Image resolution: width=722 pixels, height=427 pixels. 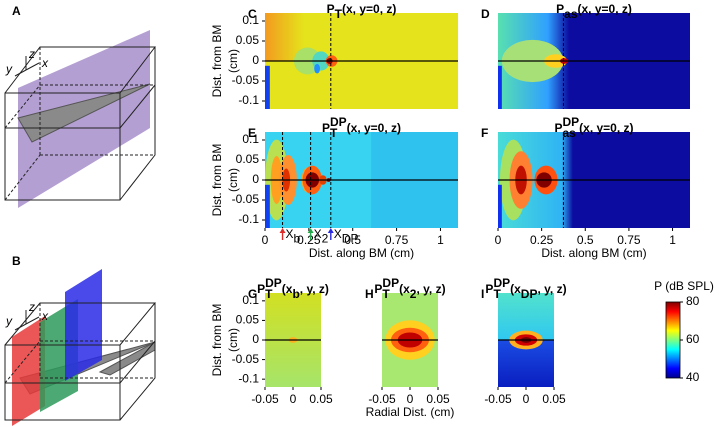 What do you see at coordinates (684, 286) in the screenshot?
I see `colorbar-title: P (dB SPL)` at bounding box center [684, 286].